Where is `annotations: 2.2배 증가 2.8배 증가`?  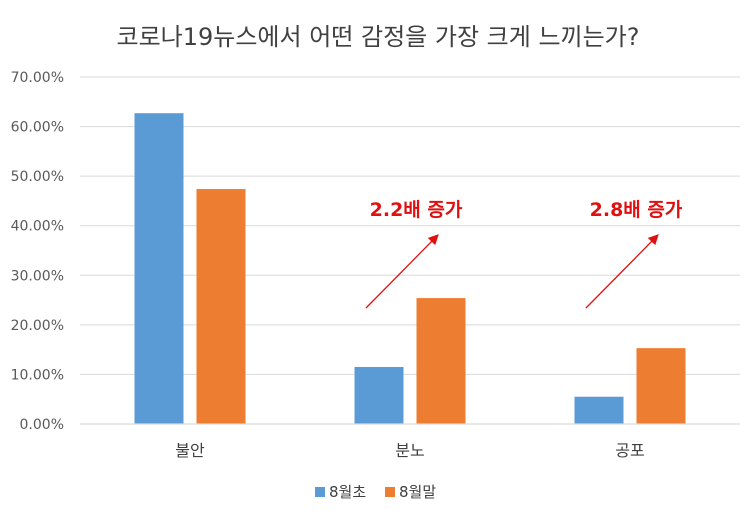 annotations: 2.2배 증가 2.8배 증가 is located at coordinates (524, 254).